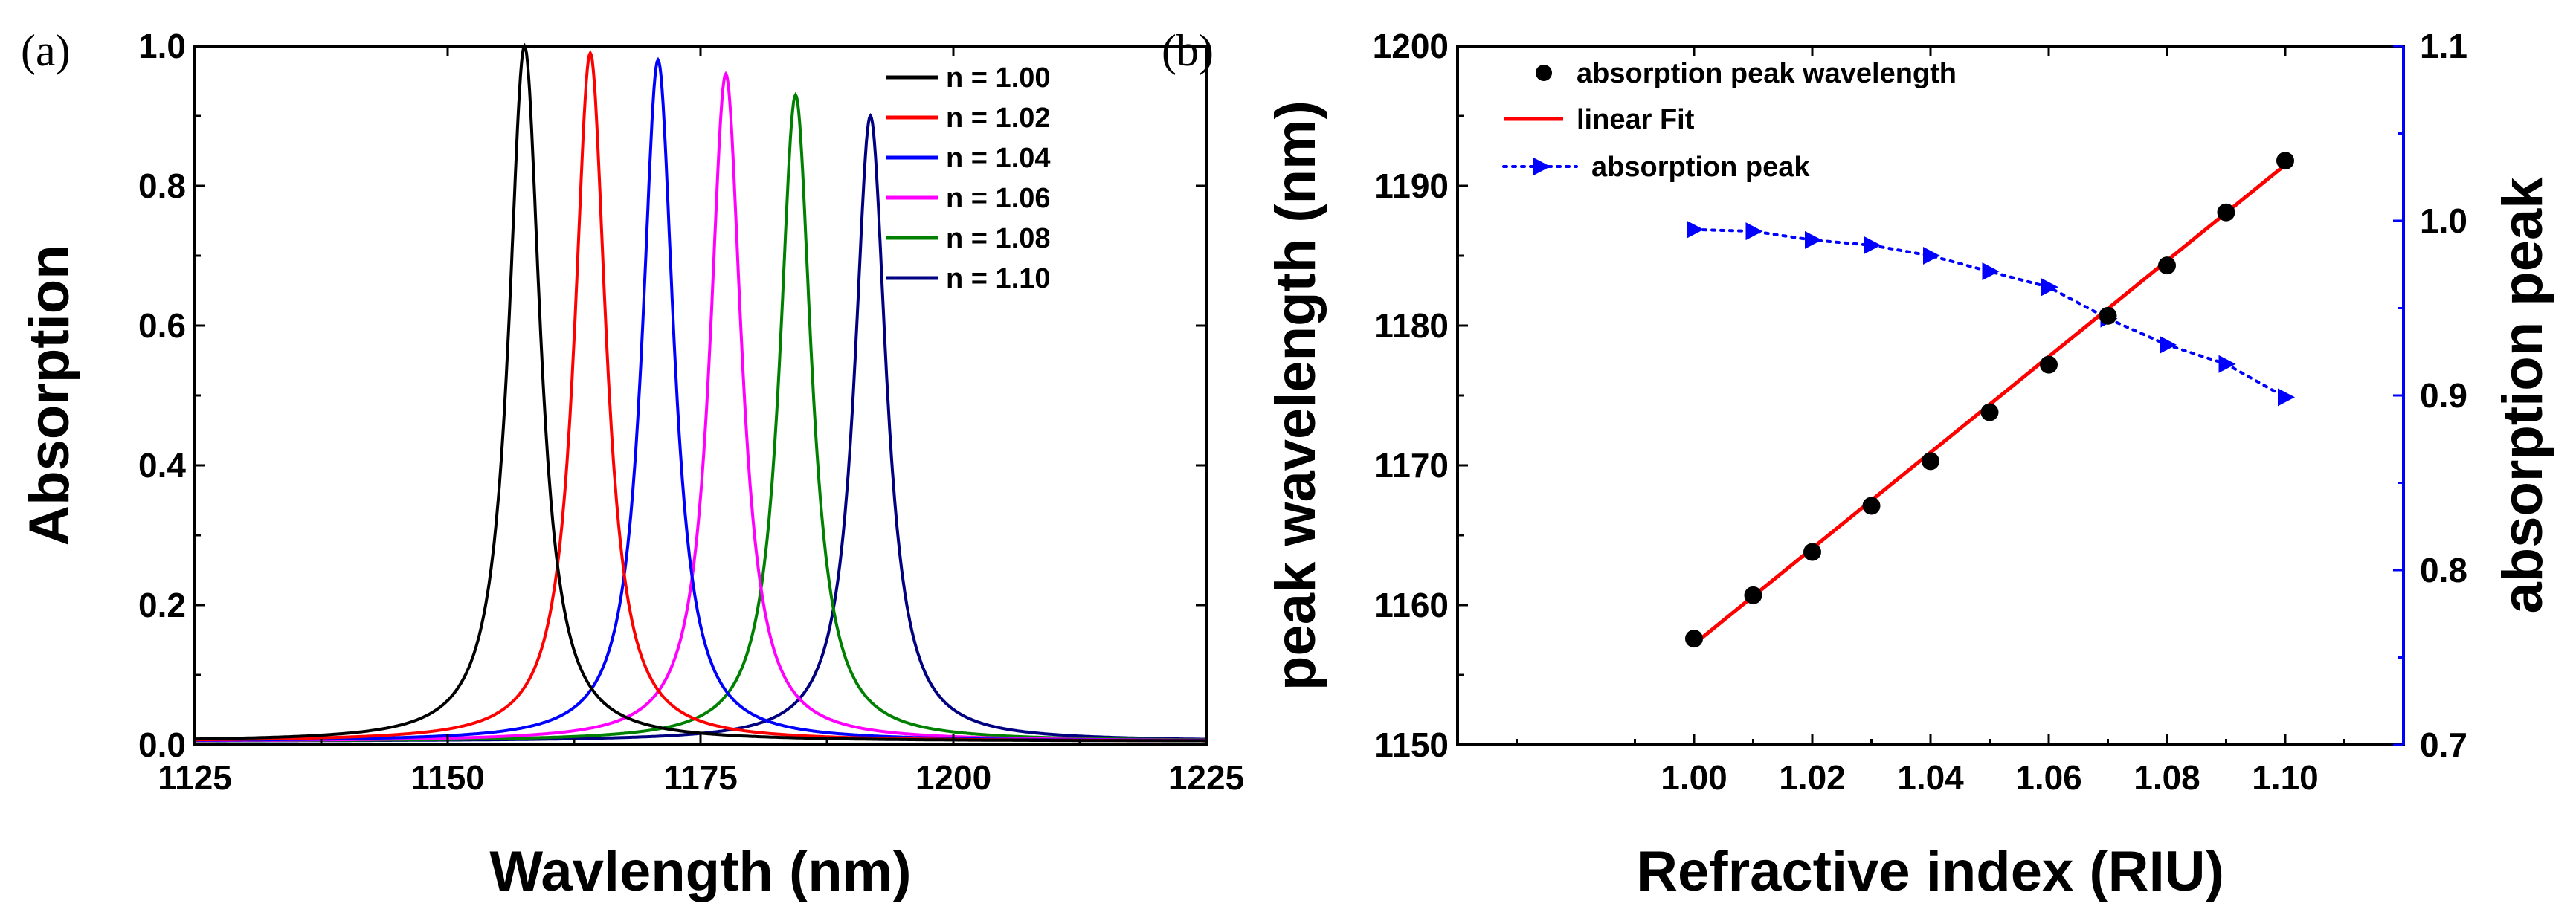 The height and width of the screenshot is (921, 2576). I want to click on y-tick-label: 1190, so click(1411, 186).